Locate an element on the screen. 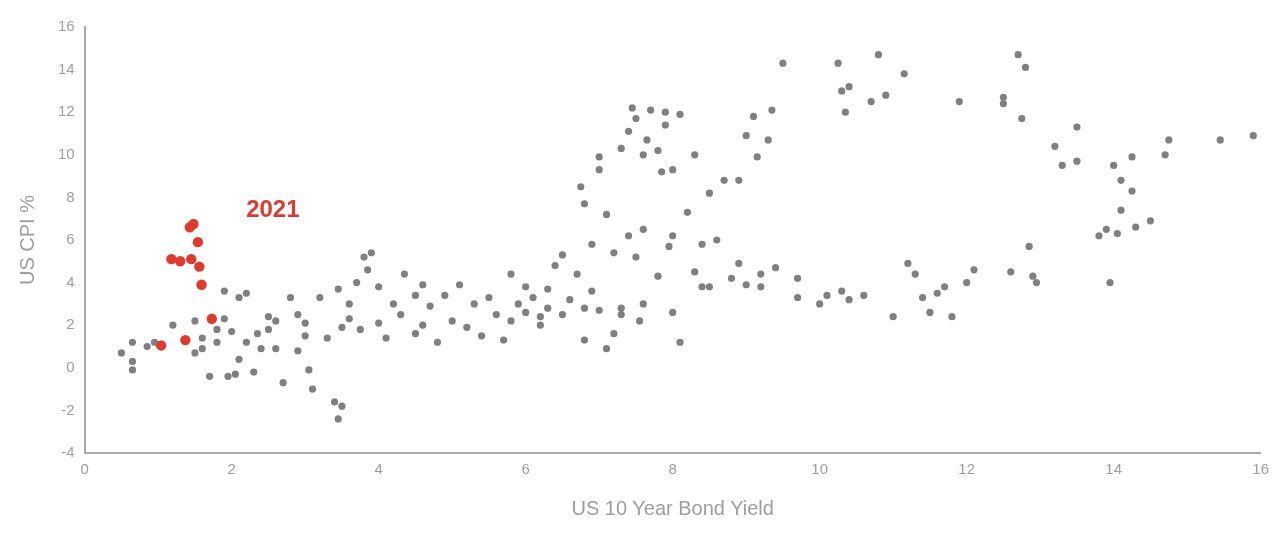  x-tick-label: 14 is located at coordinates (1113, 469).